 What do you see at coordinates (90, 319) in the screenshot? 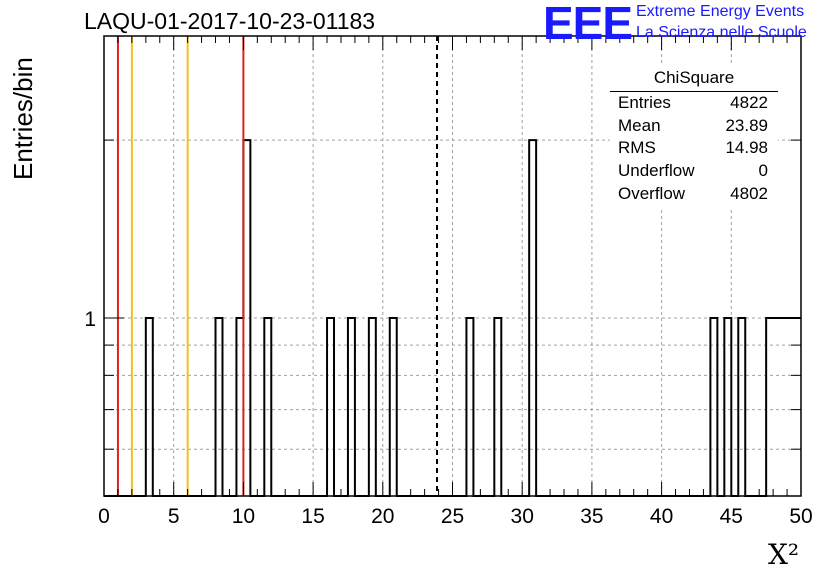
I see `y-tick-label: 1` at bounding box center [90, 319].